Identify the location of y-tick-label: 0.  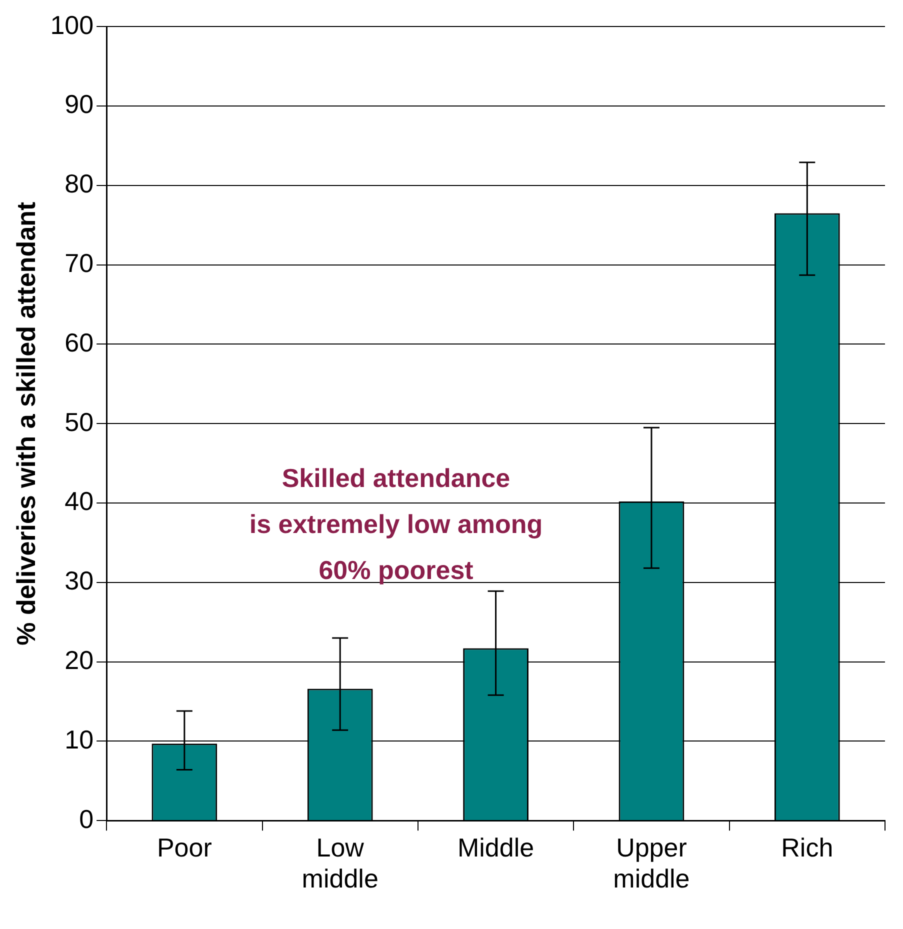
(86, 819).